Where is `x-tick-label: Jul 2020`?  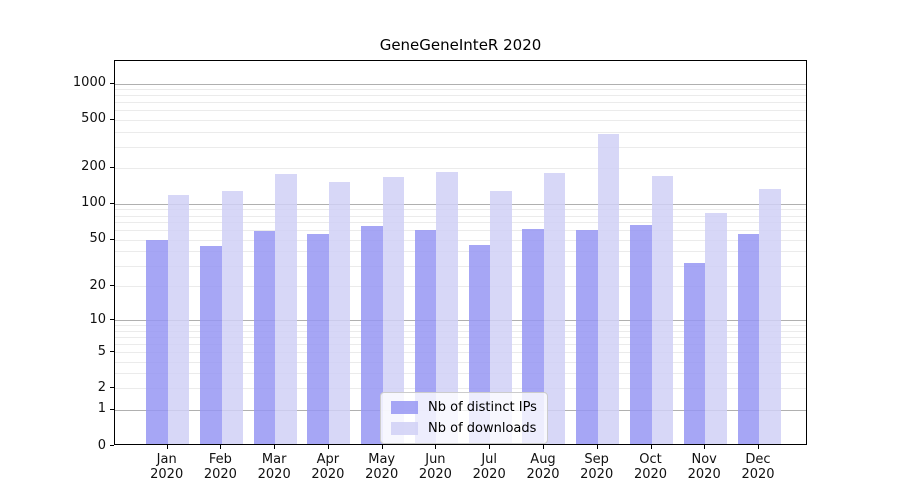 x-tick-label: Jul 2020 is located at coordinates (489, 467).